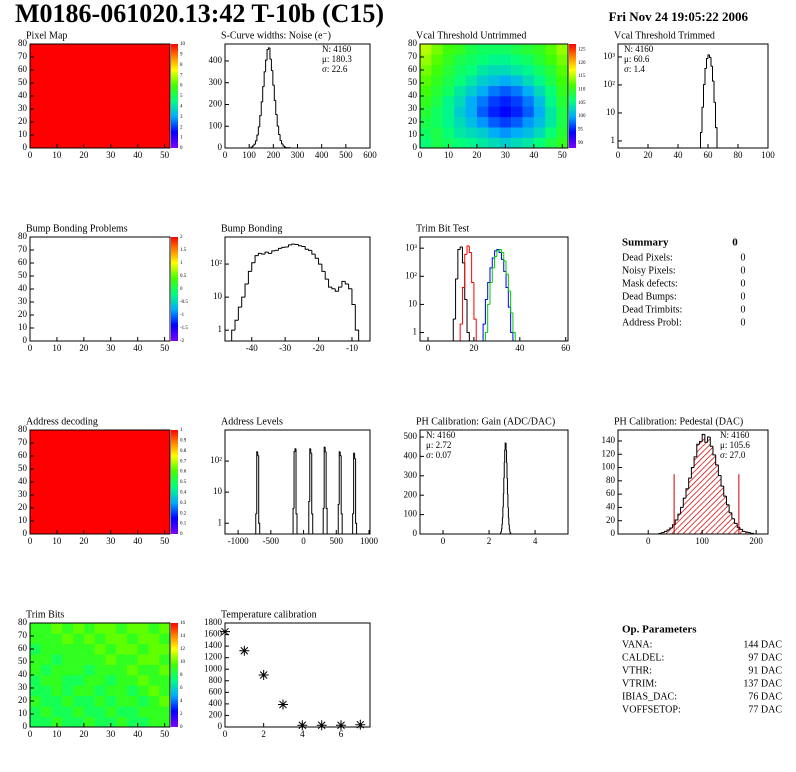 This screenshot has height=772, width=796. What do you see at coordinates (649, 296) in the screenshot?
I see `summary-label: Dead Bumps:` at bounding box center [649, 296].